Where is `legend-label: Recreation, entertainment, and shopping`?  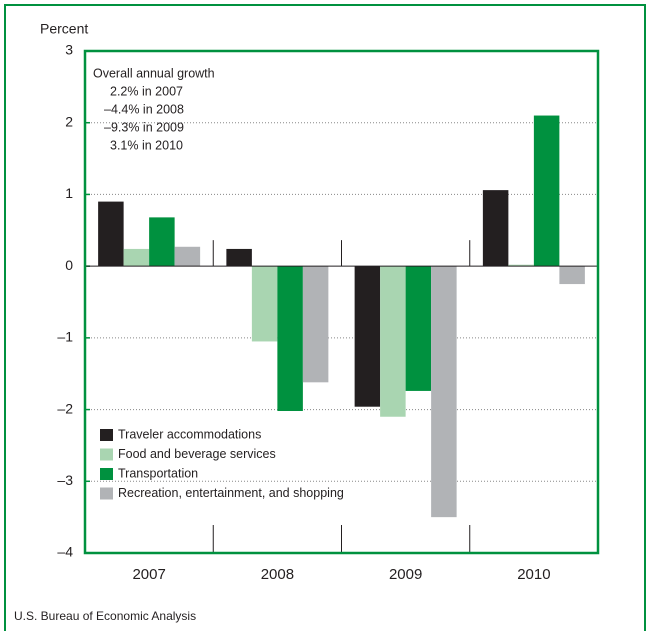 legend-label: Recreation, entertainment, and shopping is located at coordinates (231, 493).